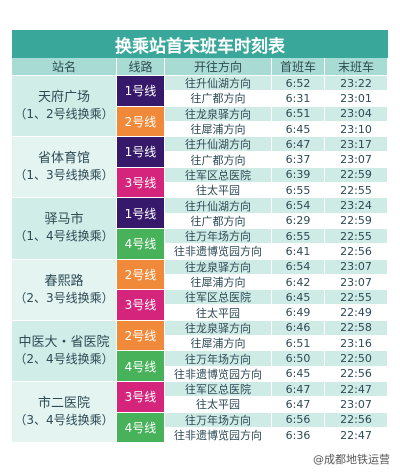 The image size is (400, 473). Describe the element at coordinates (64, 297) in the screenshot. I see `station-note: （2、3号线换乘）` at that location.